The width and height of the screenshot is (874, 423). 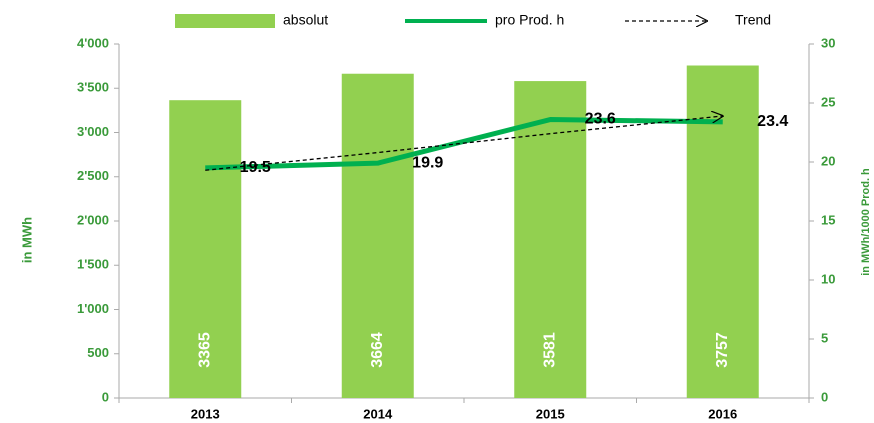 What do you see at coordinates (93, 42) in the screenshot?
I see `y-tick-label: 4'000` at bounding box center [93, 42].